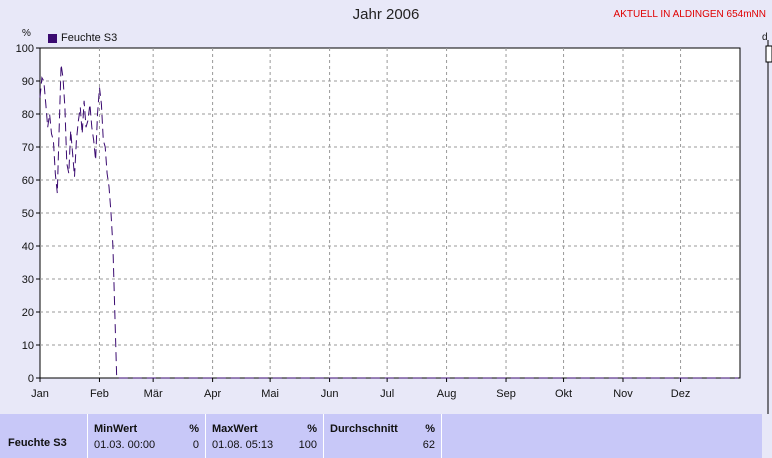  What do you see at coordinates (563, 394) in the screenshot?
I see `x-tick-label: Okt` at bounding box center [563, 394].